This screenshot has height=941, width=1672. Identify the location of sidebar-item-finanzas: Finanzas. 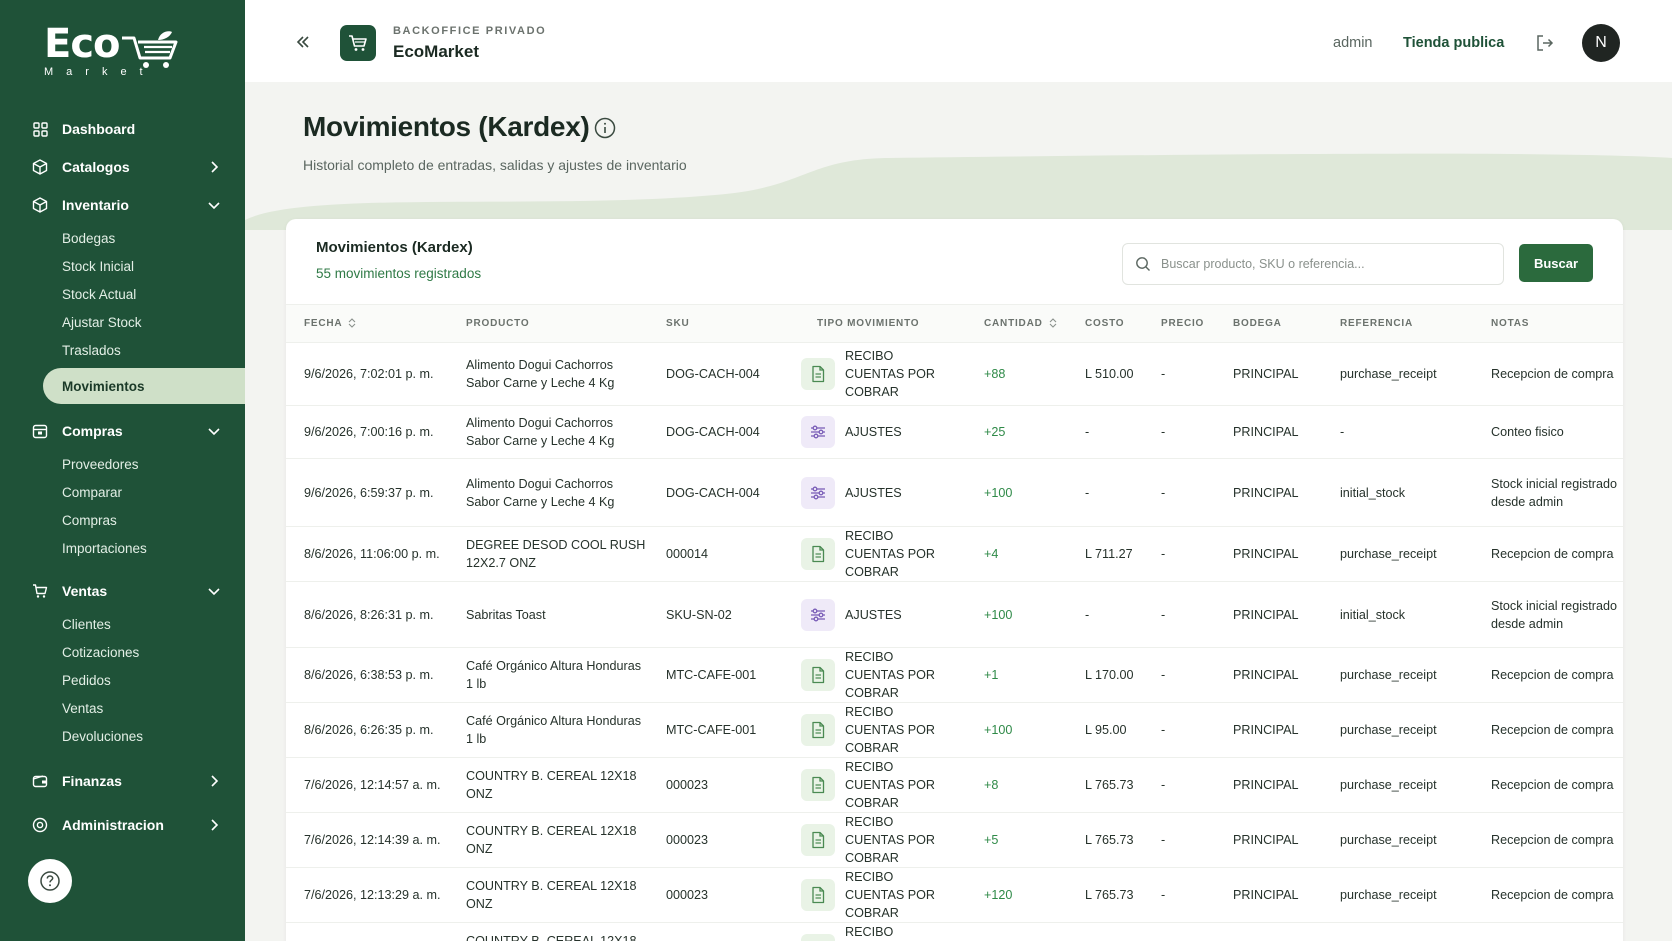
(122, 781).